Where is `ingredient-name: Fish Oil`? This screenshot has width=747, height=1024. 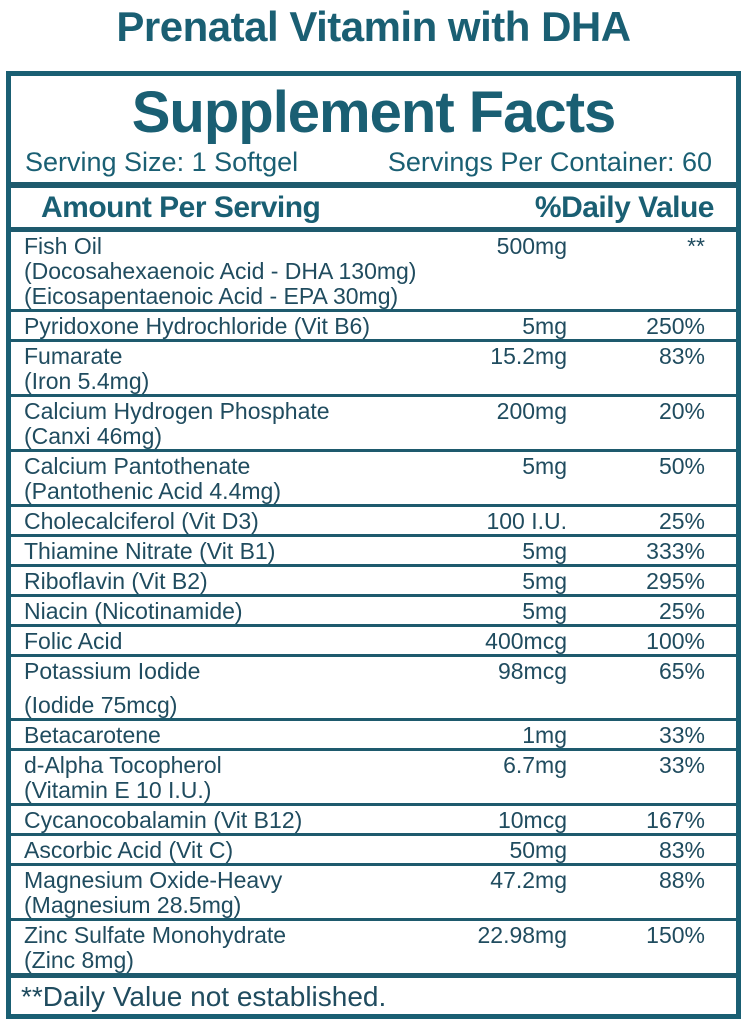
ingredient-name: Fish Oil is located at coordinates (63, 246).